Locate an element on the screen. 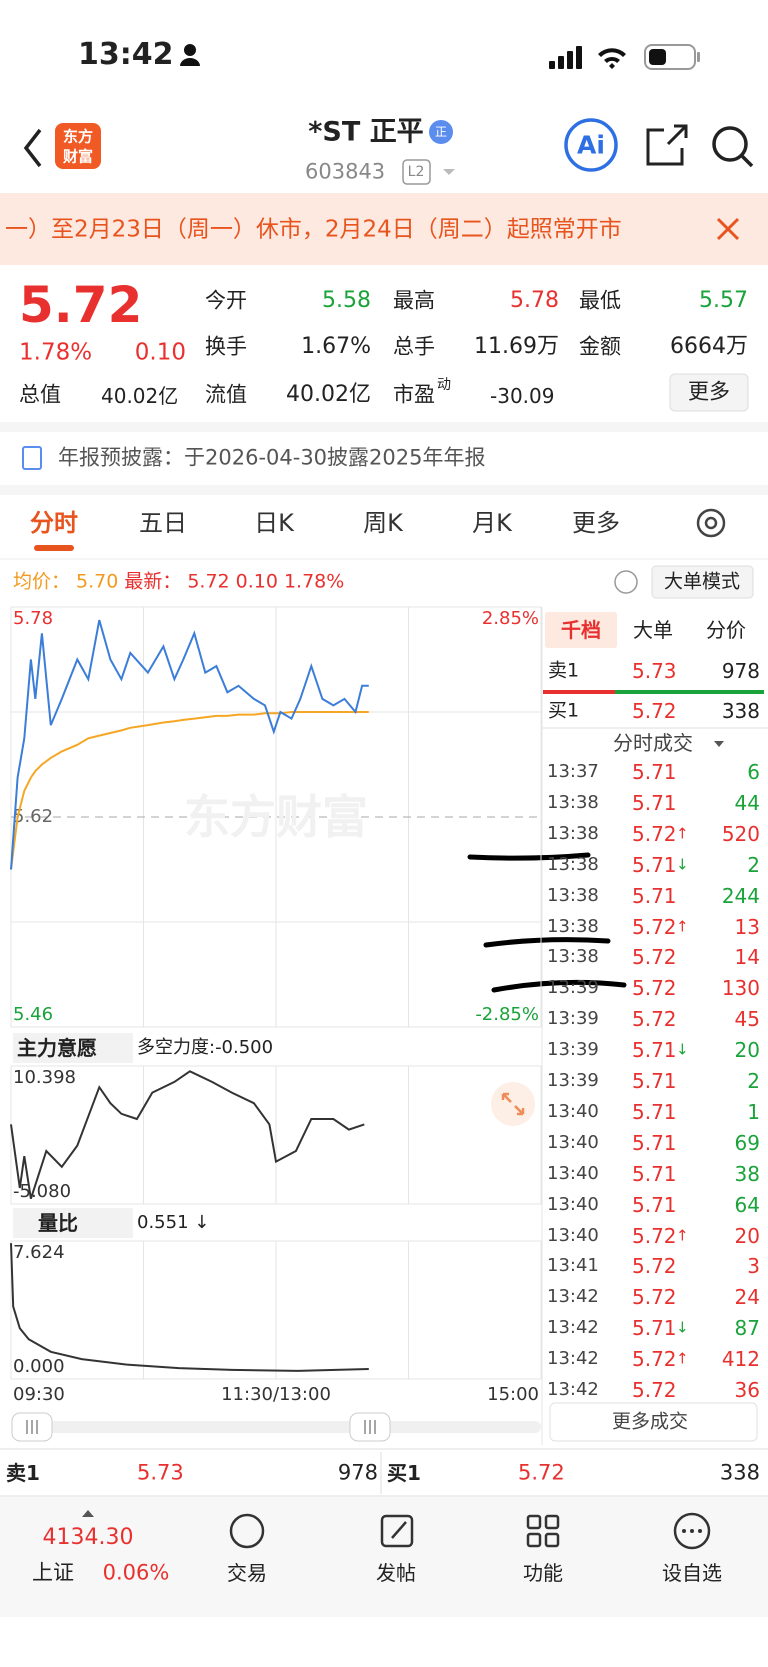 This screenshot has height=1667, width=768. trade-time: 13:41 is located at coordinates (573, 1266).